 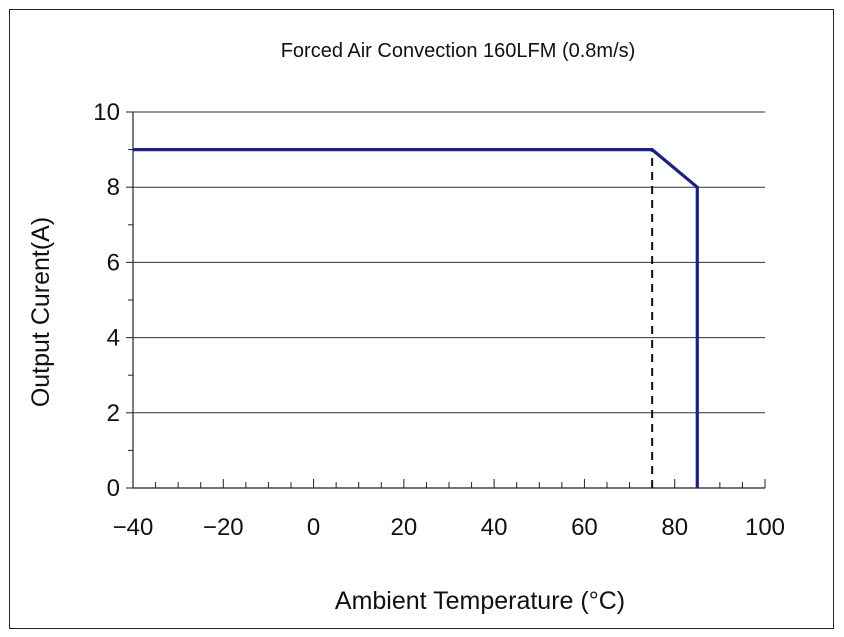 What do you see at coordinates (674, 527) in the screenshot?
I see `x-tick-label: 80` at bounding box center [674, 527].